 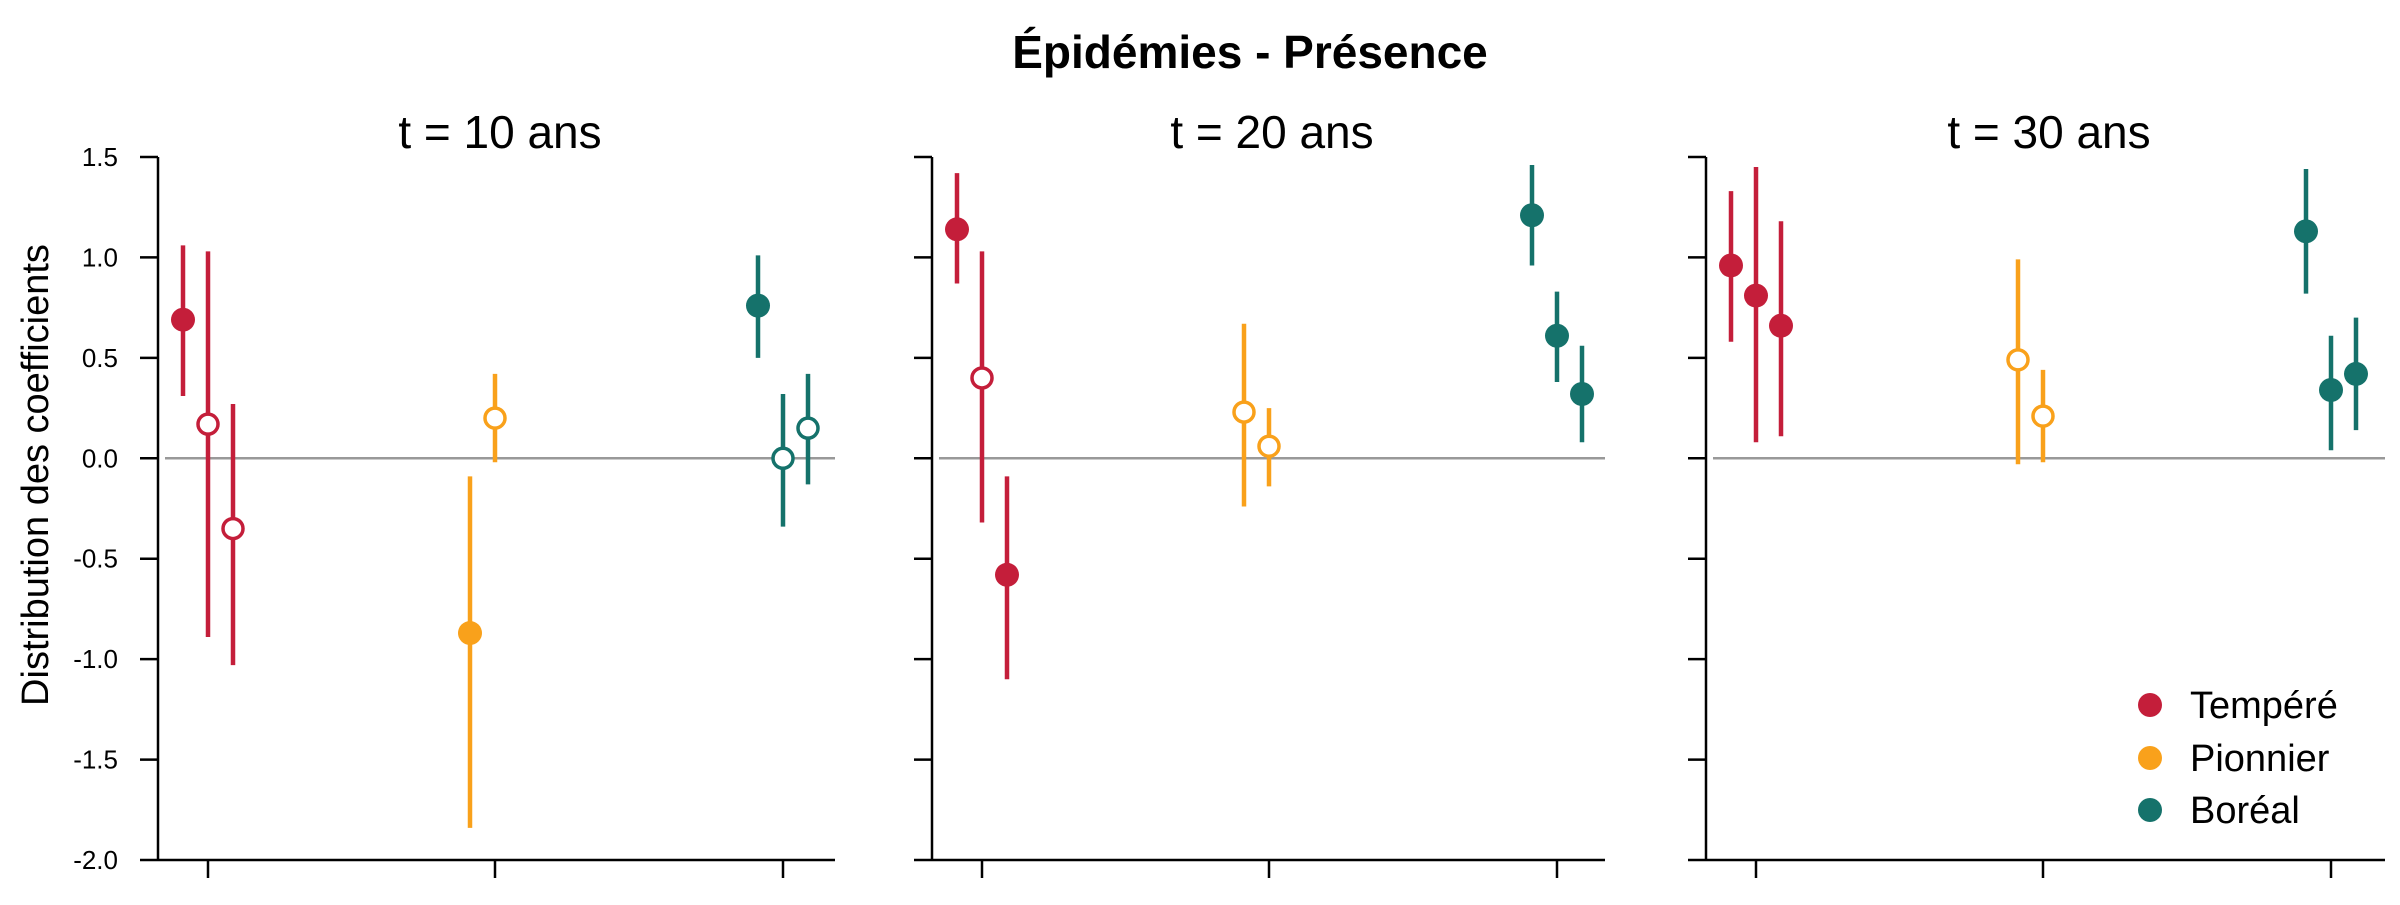 I want to click on legend-item: Boréal, so click(x=2219, y=811).